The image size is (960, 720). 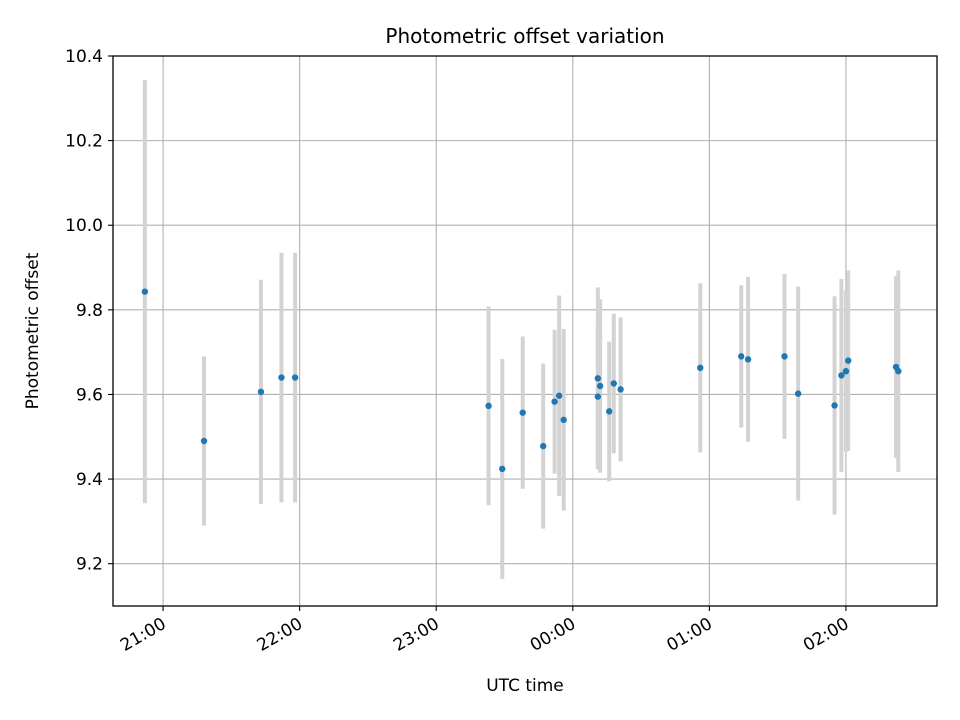 I want to click on y-tick-label: 9.4, so click(x=89, y=480).